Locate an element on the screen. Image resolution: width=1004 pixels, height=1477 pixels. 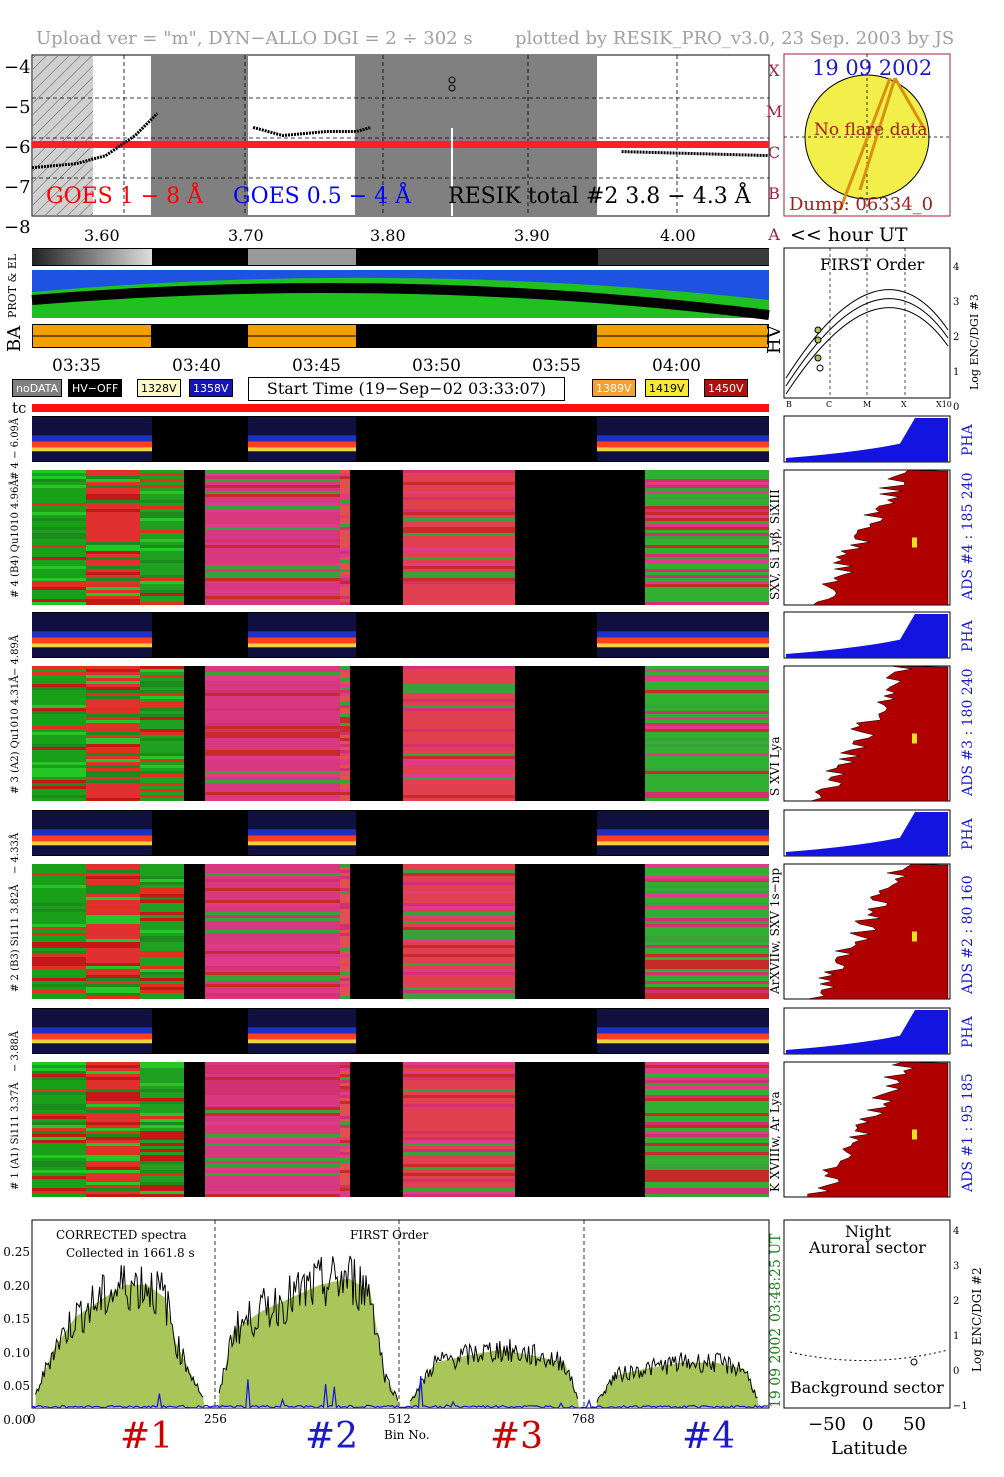
spectrum-fill-#3 is located at coordinates (494, 1378).